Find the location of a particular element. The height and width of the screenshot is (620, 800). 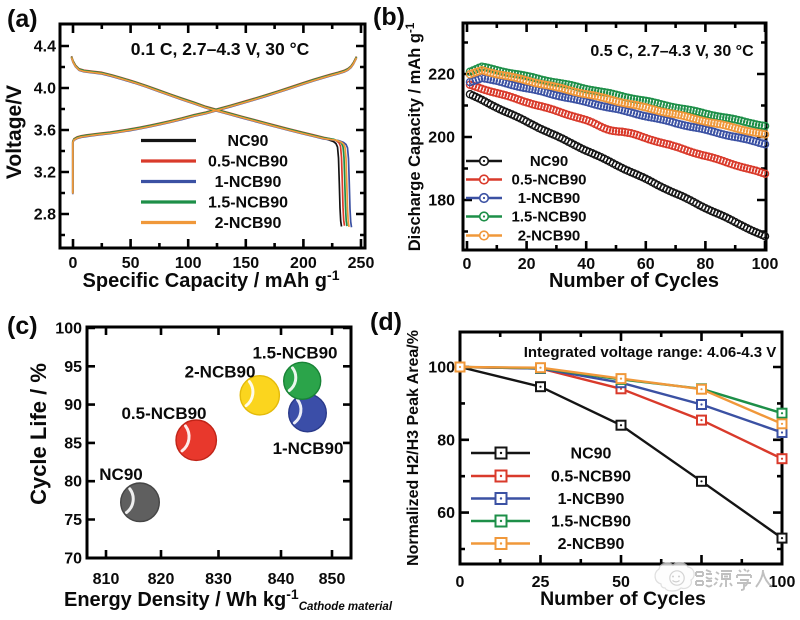

svg-text: (b) is located at coordinates (389, 17).